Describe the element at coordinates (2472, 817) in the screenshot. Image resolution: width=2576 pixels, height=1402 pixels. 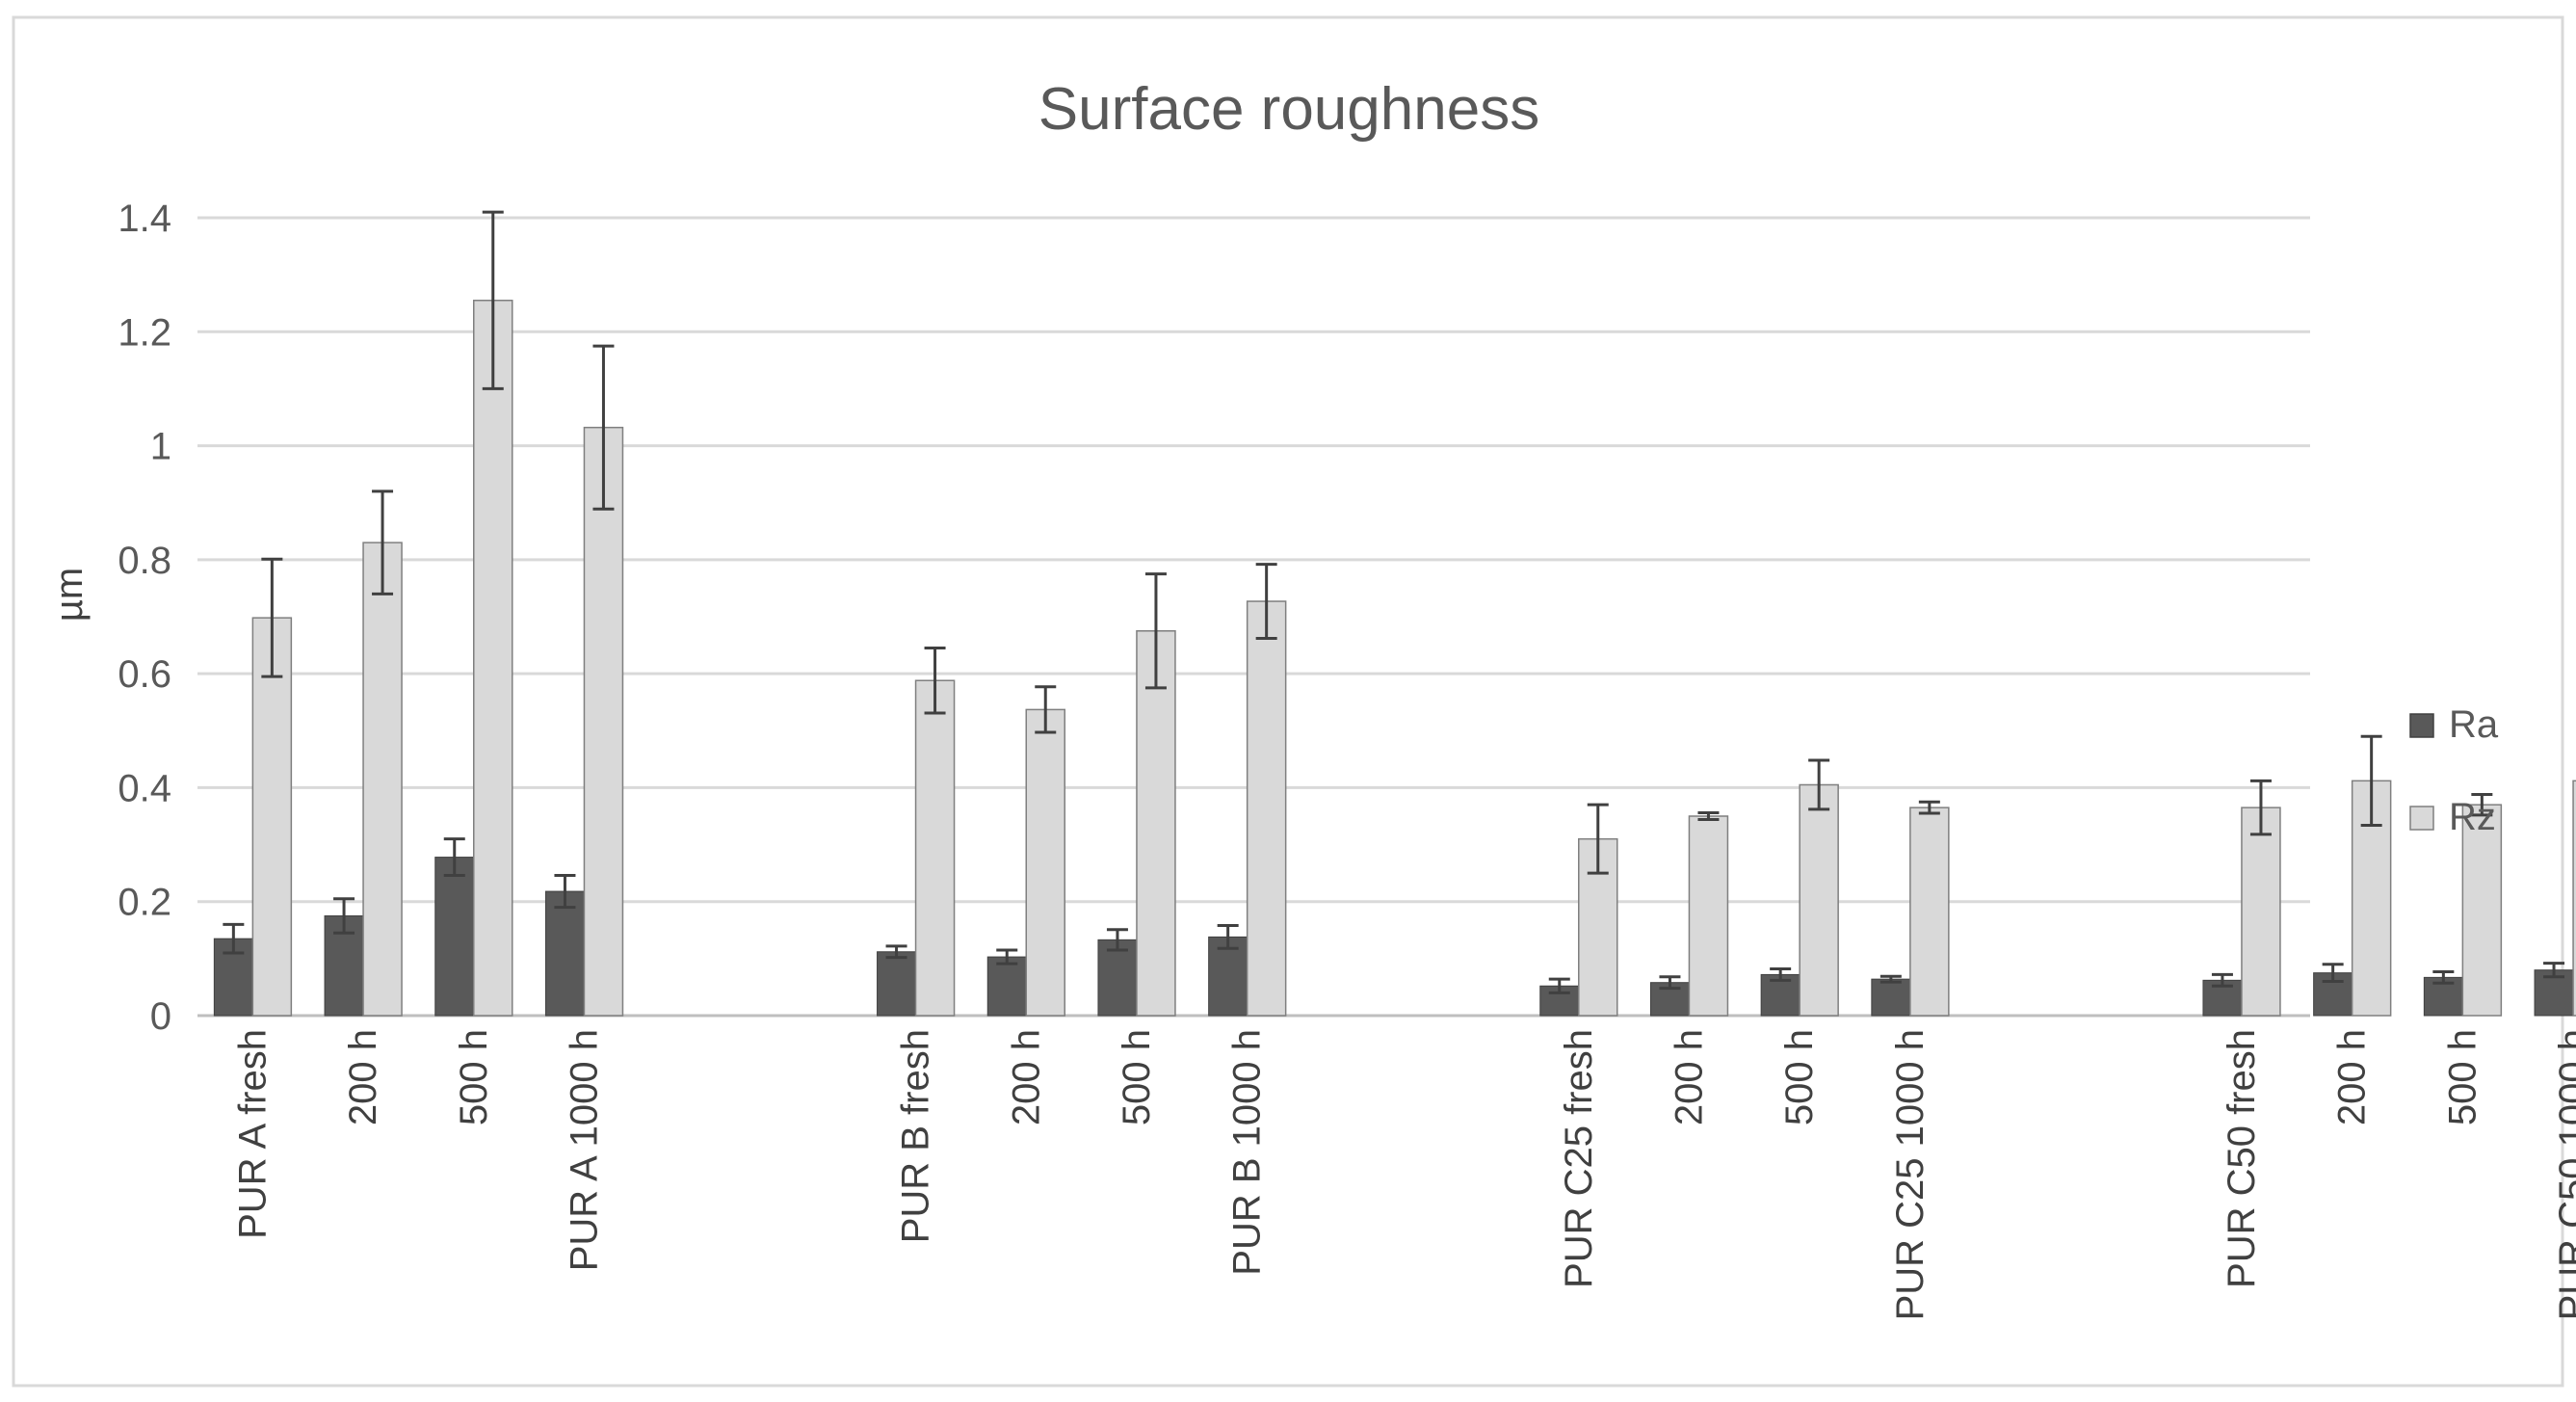
I see `legend-label-rz: Rz` at that location.